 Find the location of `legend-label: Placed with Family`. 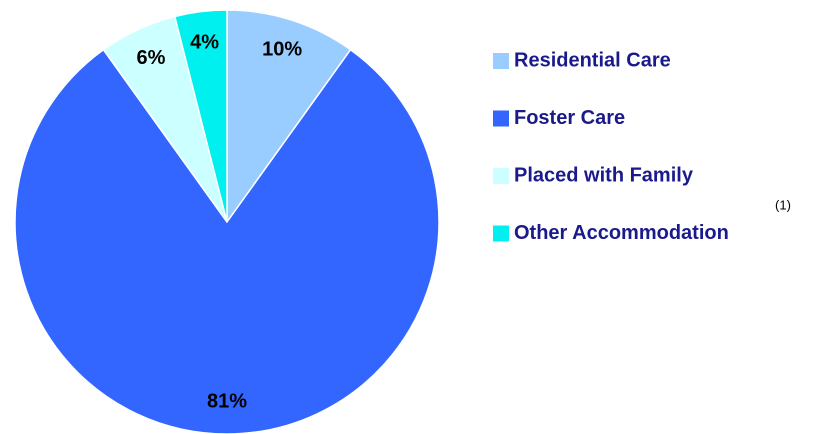

legend-label: Placed with Family is located at coordinates (604, 175).